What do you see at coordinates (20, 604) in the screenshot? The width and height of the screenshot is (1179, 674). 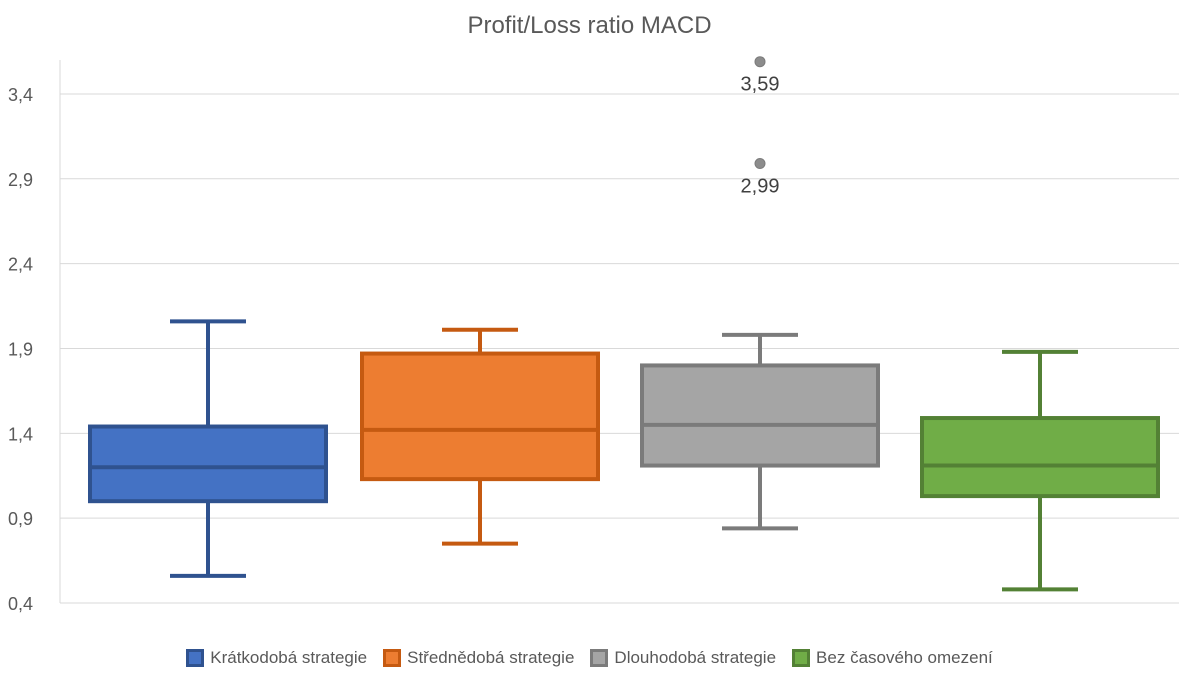 I see `y-tick-label: 0,4` at bounding box center [20, 604].